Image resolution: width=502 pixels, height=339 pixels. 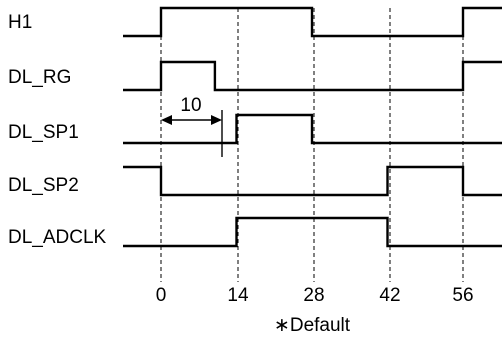 I want to click on waveform-h1, so click(x=312, y=22).